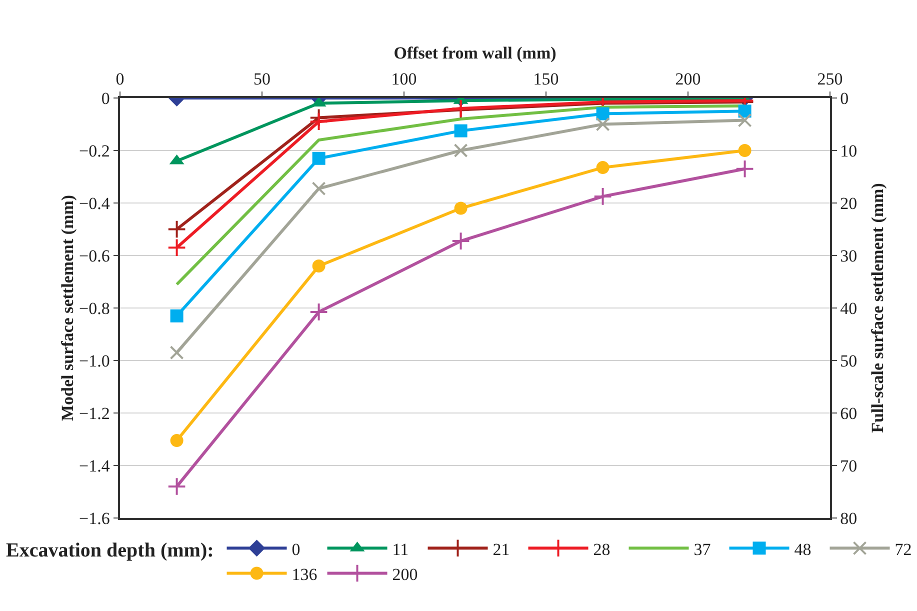 The image size is (917, 611). Describe the element at coordinates (296, 549) in the screenshot. I see `legend-label: 0` at that location.